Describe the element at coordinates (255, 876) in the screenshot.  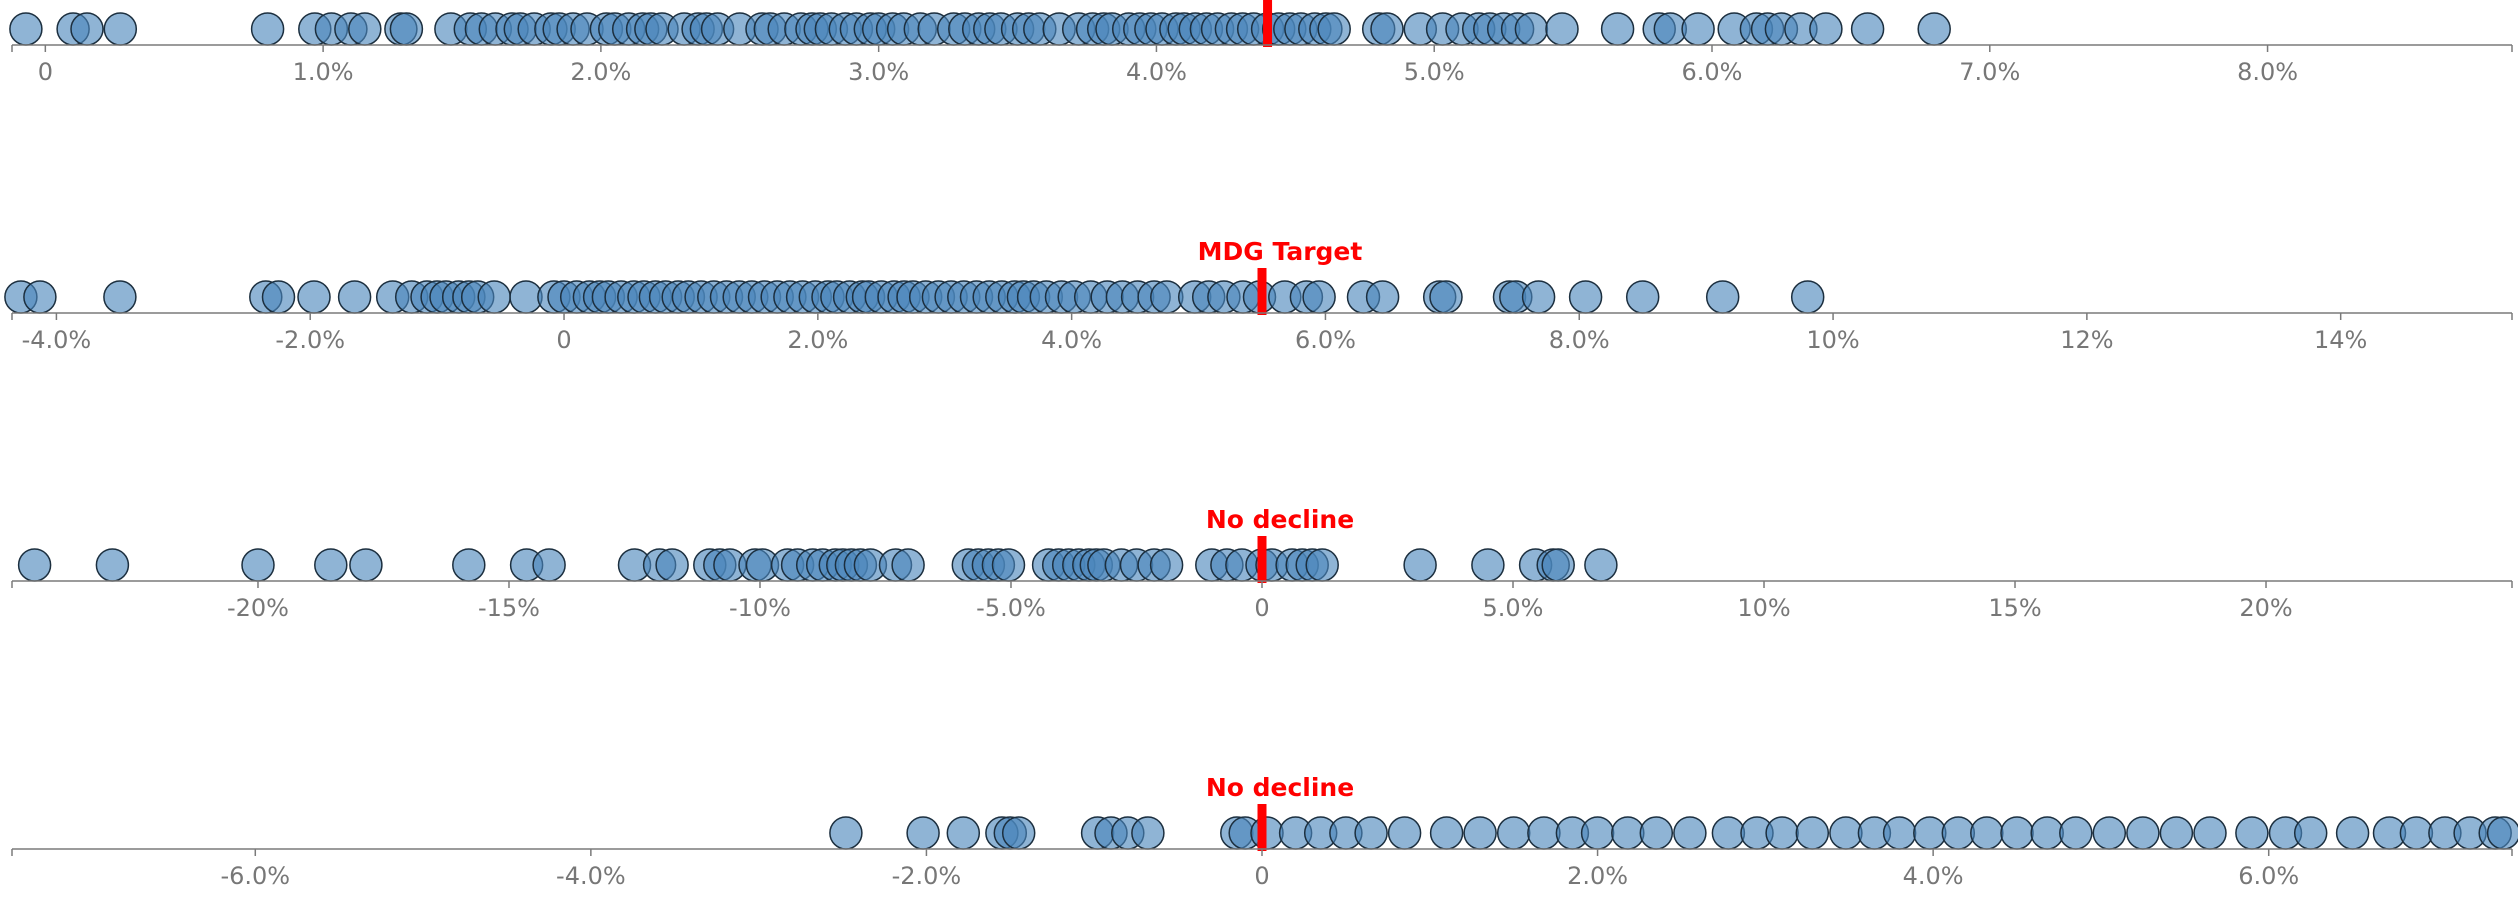
I see `tick-label: -6.0%` at that location.